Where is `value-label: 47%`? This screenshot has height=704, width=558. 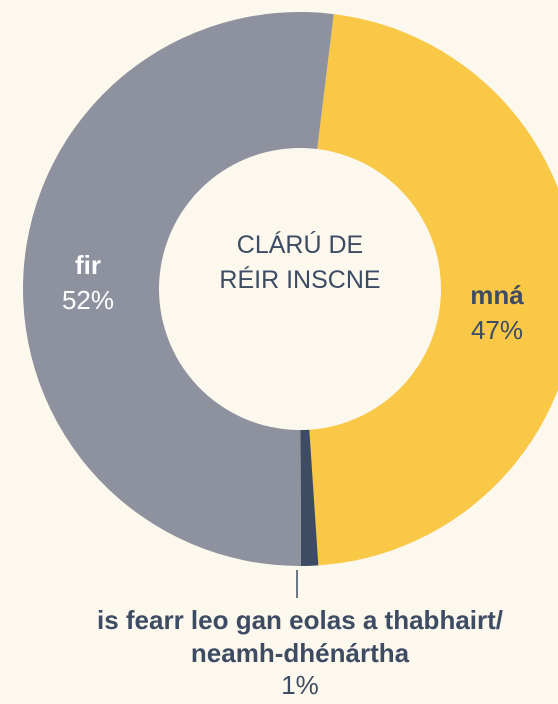 value-label: 47% is located at coordinates (497, 330).